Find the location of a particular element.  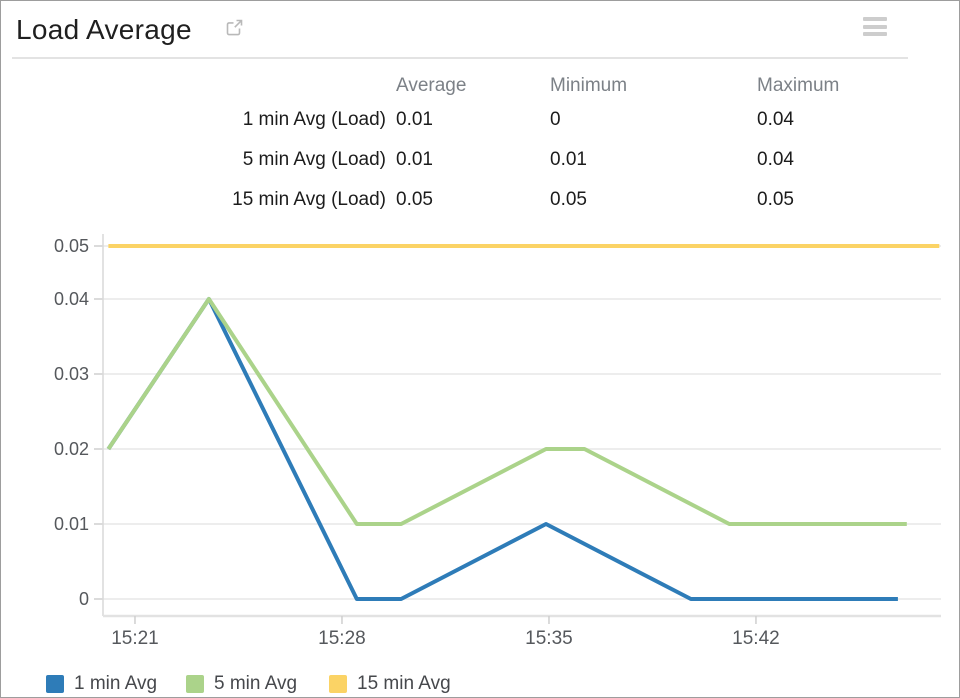

chart-legend: 1 min Avg 5 min Avg 15 min Avg is located at coordinates (496, 684).